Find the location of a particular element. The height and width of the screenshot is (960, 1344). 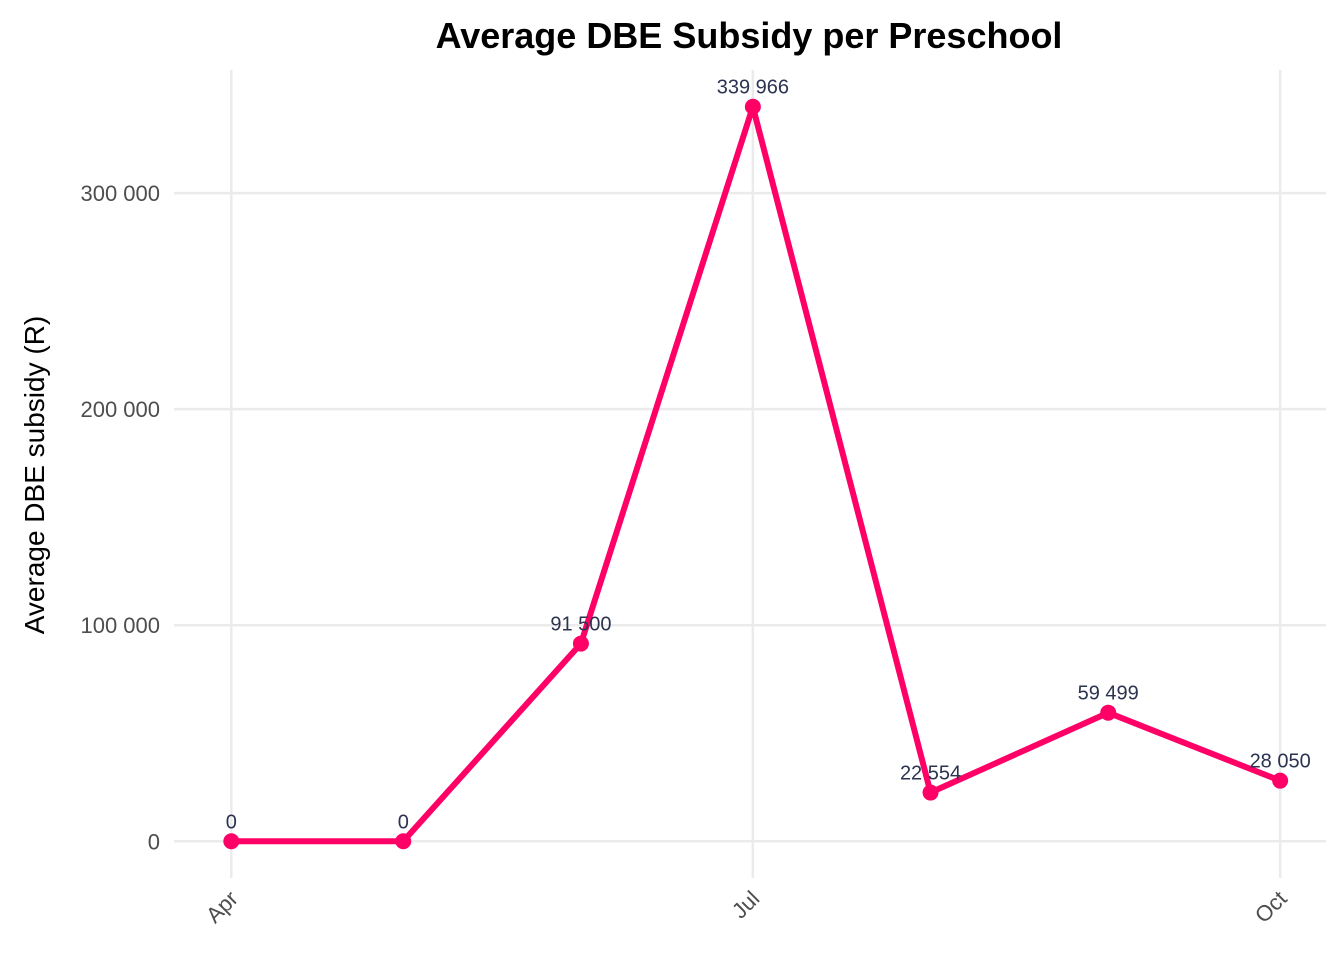

data-label: 339 966 is located at coordinates (753, 88).